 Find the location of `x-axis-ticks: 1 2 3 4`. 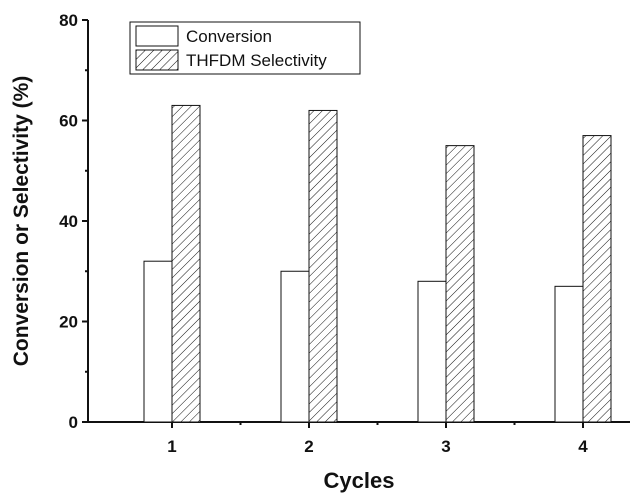

x-axis-ticks: 1 2 3 4 is located at coordinates (377, 439).